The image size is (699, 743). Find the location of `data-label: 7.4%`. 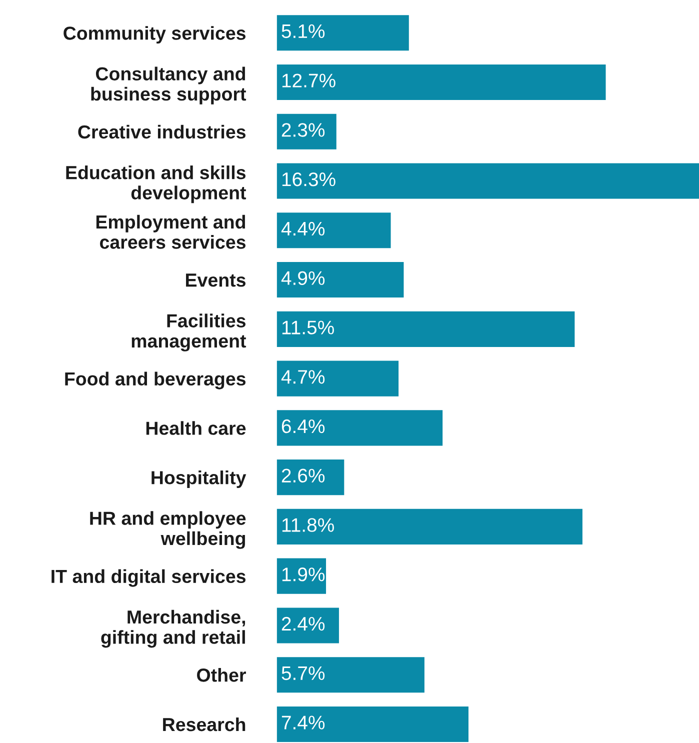

data-label: 7.4% is located at coordinates (303, 723).